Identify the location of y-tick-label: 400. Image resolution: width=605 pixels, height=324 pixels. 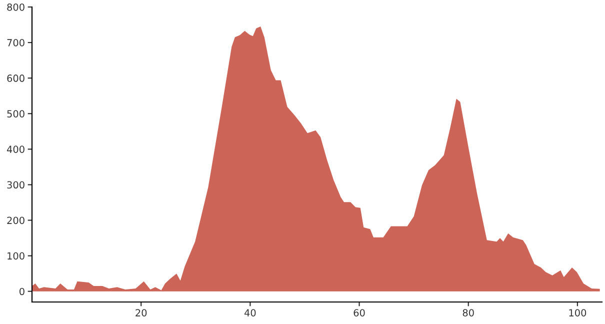
(15, 149).